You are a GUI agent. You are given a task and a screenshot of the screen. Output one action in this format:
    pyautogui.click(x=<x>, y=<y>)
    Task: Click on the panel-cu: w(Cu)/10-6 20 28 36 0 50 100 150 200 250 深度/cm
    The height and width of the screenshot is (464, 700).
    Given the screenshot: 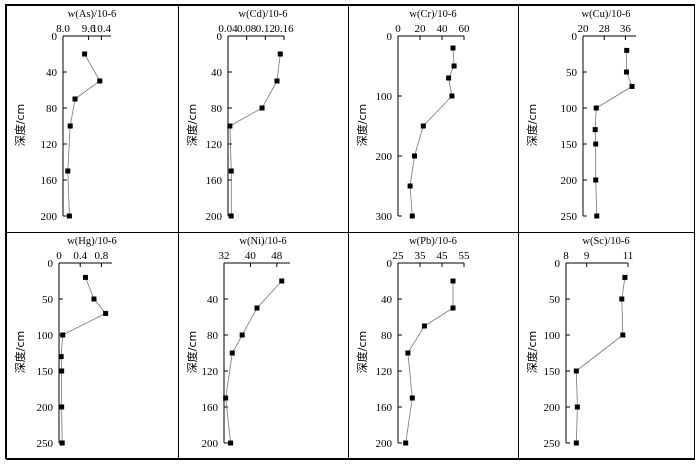 What is the action you would take?
    pyautogui.click(x=606, y=119)
    